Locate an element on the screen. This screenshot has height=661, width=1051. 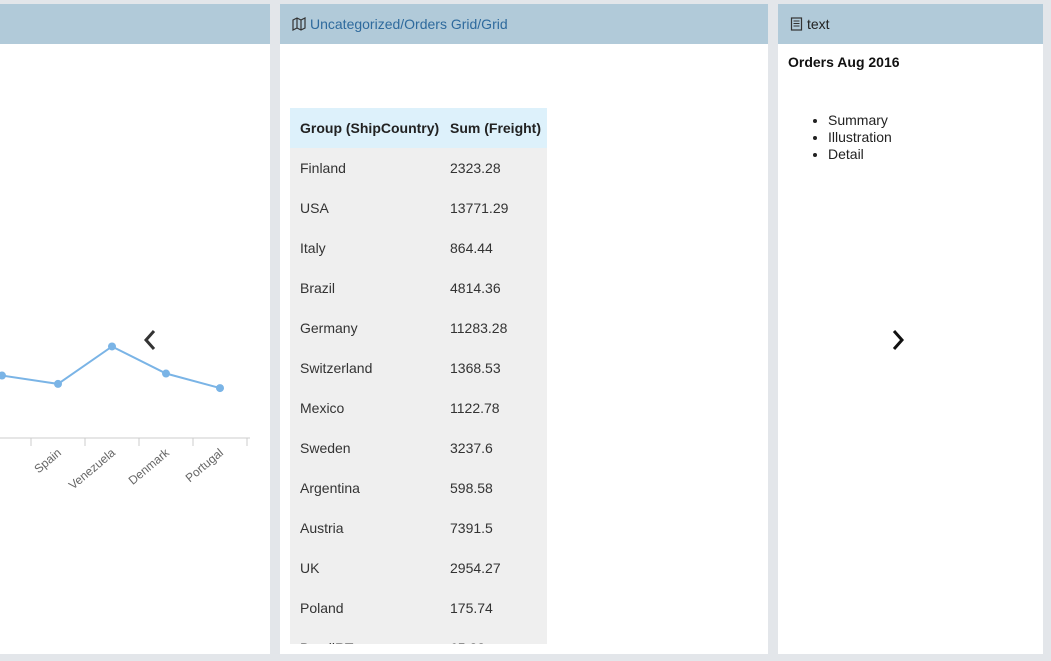
cell-freight: 13771.29 is located at coordinates (479, 208).